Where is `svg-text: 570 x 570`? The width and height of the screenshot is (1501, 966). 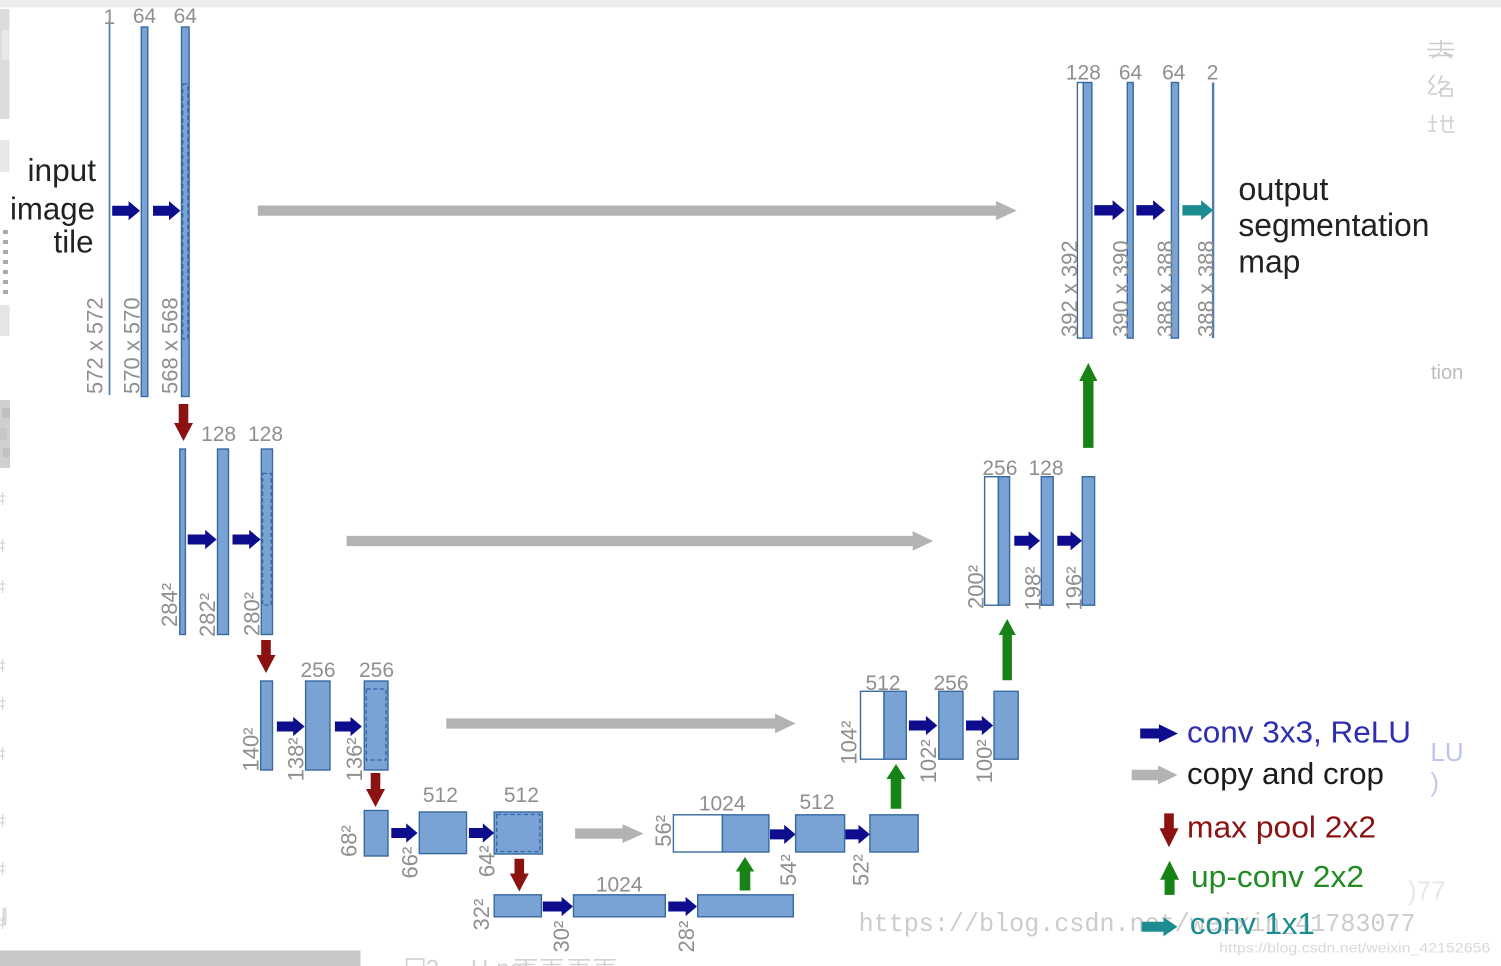
svg-text: 570 x 570 is located at coordinates (132, 345).